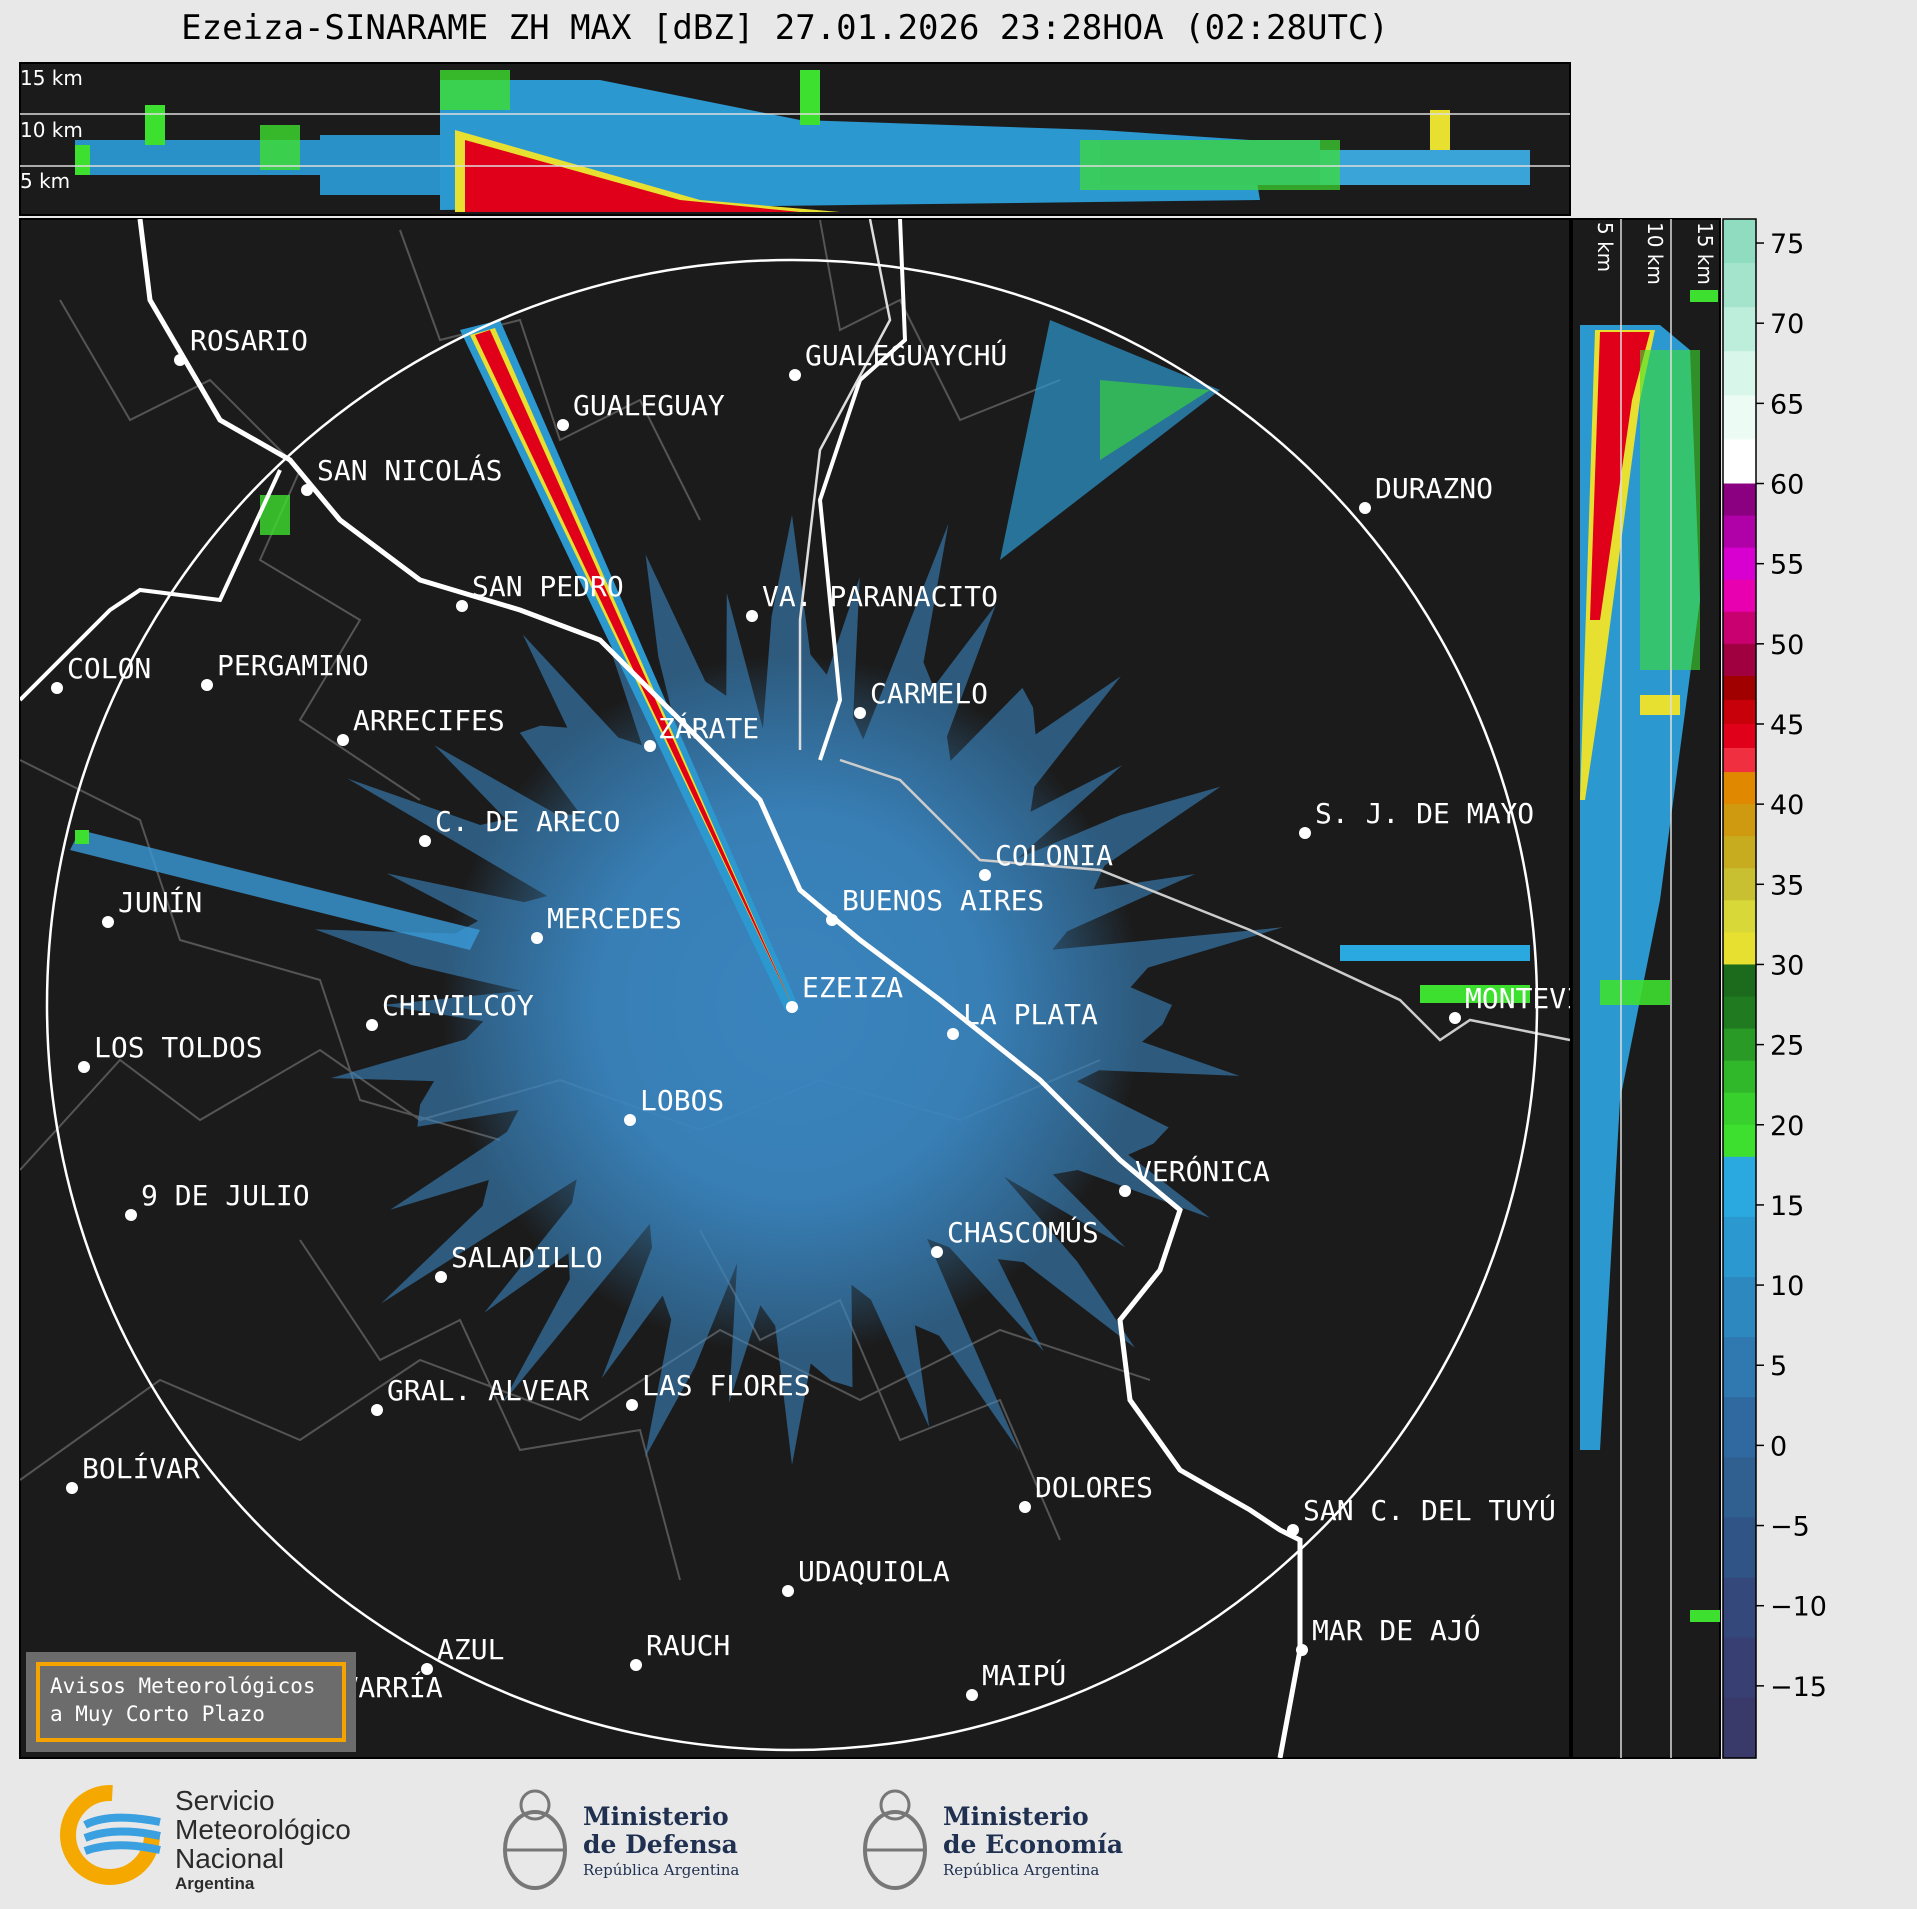 This screenshot has width=1917, height=1909. Describe the element at coordinates (1787, 885) in the screenshot. I see `colorbar-tick-label: 35` at that location.